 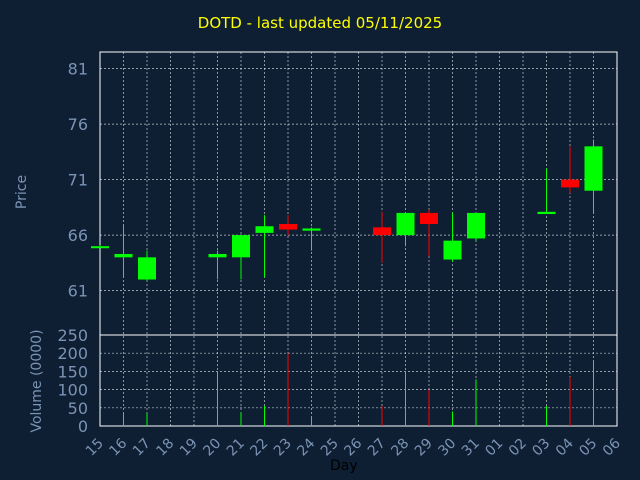 What do you see at coordinates (565, 447) in the screenshot?
I see `x-tick-label: 04` at bounding box center [565, 447].